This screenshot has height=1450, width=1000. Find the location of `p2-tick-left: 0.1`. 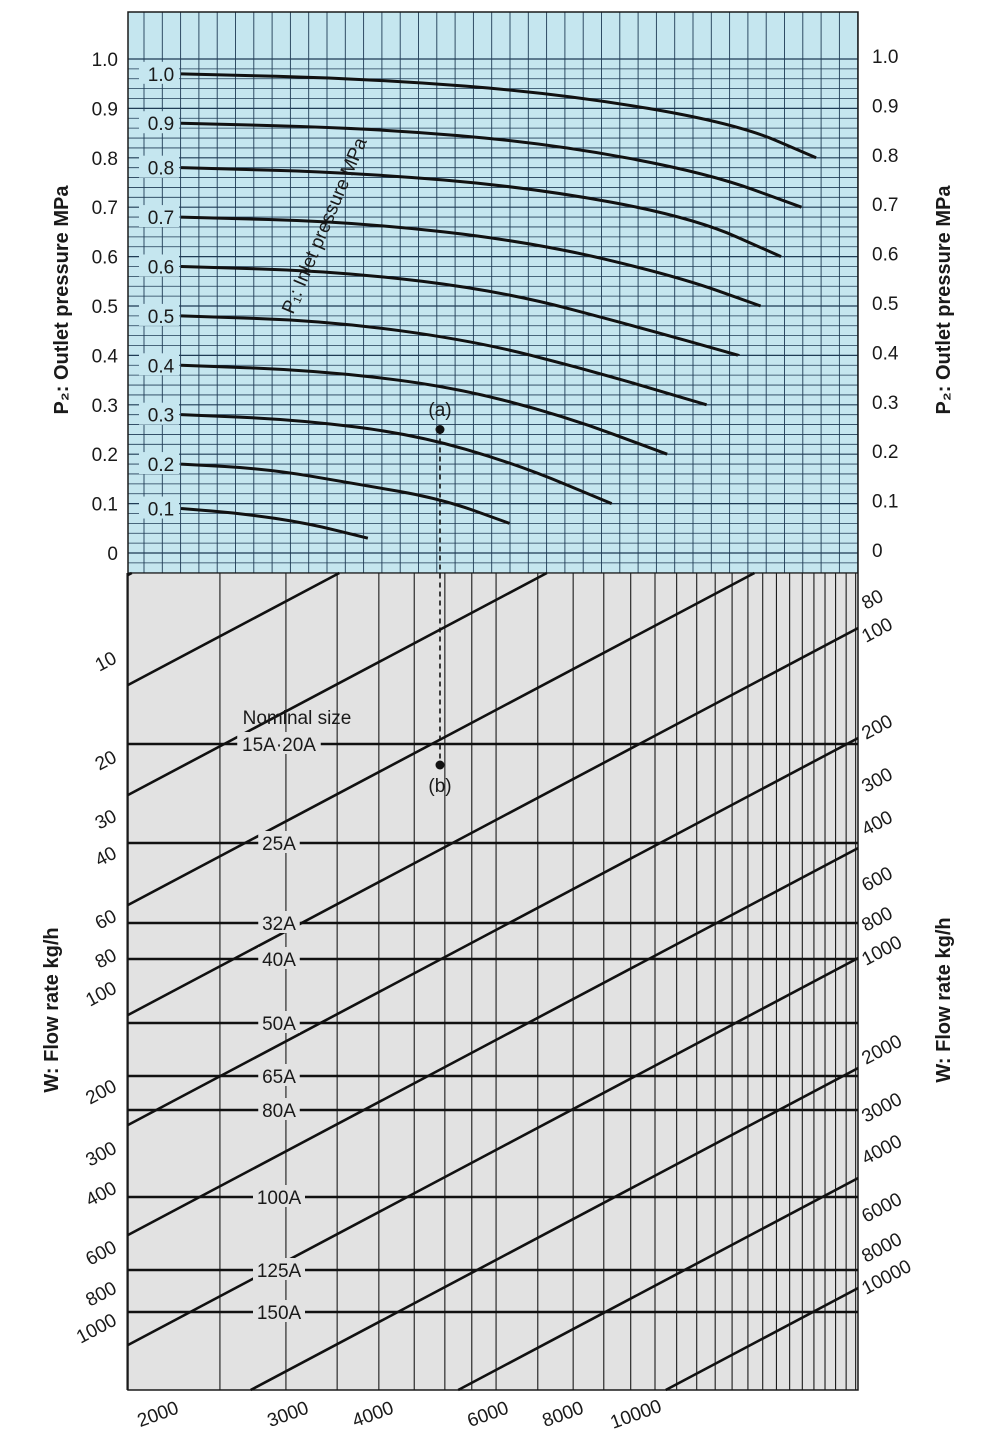

p2-tick-left: 0.1 is located at coordinates (105, 505).